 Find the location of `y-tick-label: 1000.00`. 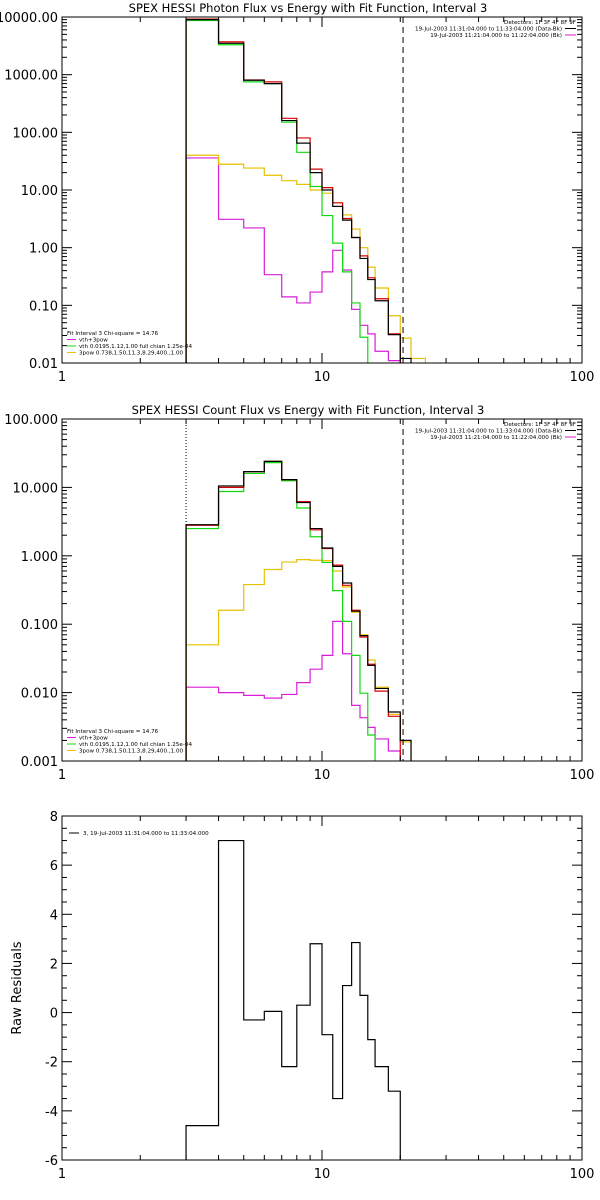

y-tick-label: 1000.00 is located at coordinates (31, 76).